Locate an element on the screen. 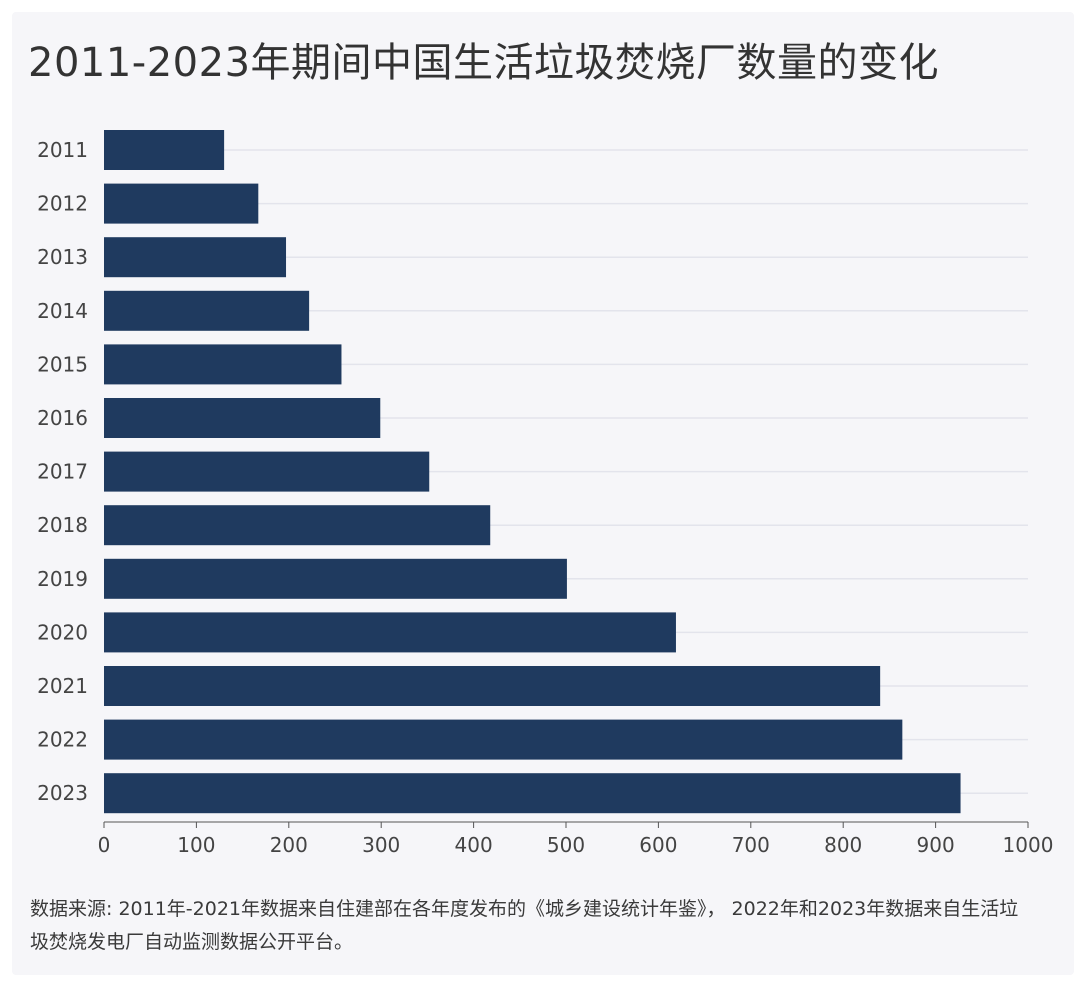  x-tick-label-100: 100 is located at coordinates (196, 845).